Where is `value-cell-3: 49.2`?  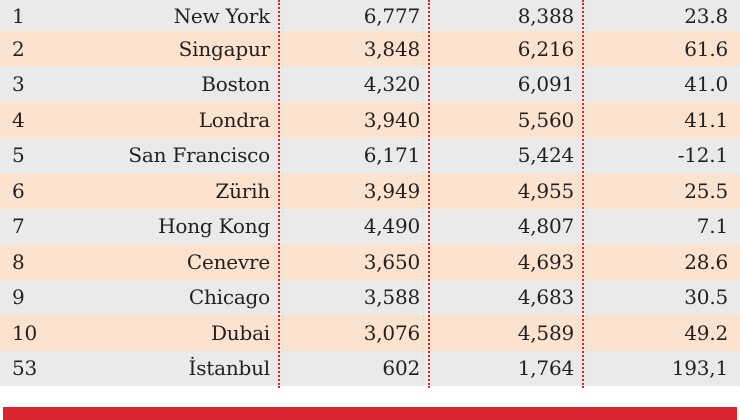
value-cell-3: 49.2 is located at coordinates (706, 332).